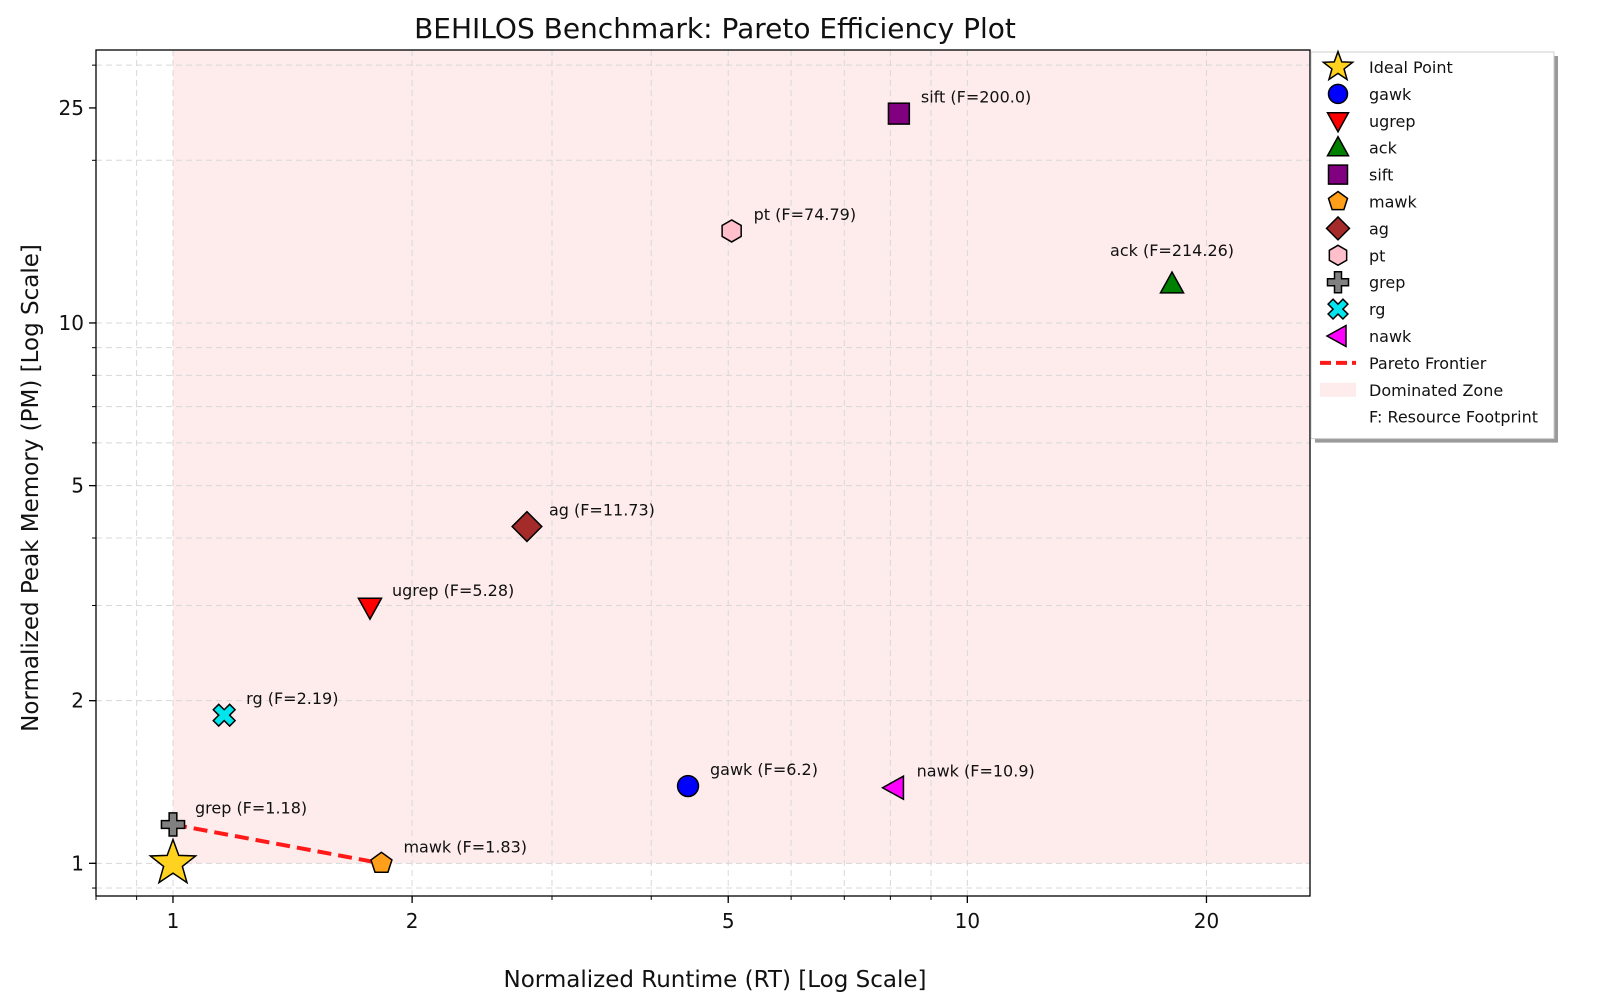 This screenshot has width=1600, height=1006. Describe the element at coordinates (292, 698) in the screenshot. I see `label-rg: rg (F=2.19)` at that location.